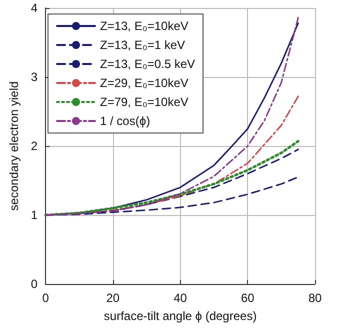 Image resolution: width=339 pixels, height=330 pixels. What do you see at coordinates (247, 298) in the screenshot?
I see `x-tick-label: 60` at bounding box center [247, 298].